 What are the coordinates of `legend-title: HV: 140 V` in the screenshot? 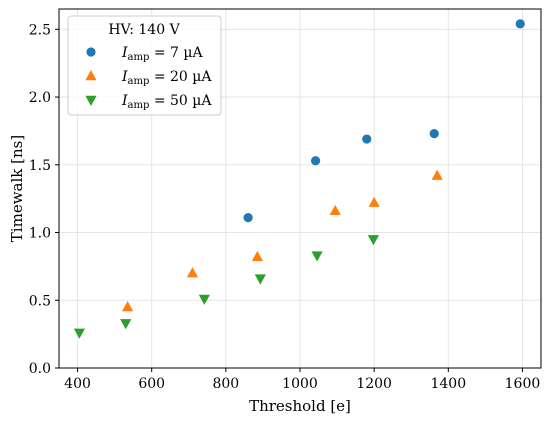 It's located at (144, 30).